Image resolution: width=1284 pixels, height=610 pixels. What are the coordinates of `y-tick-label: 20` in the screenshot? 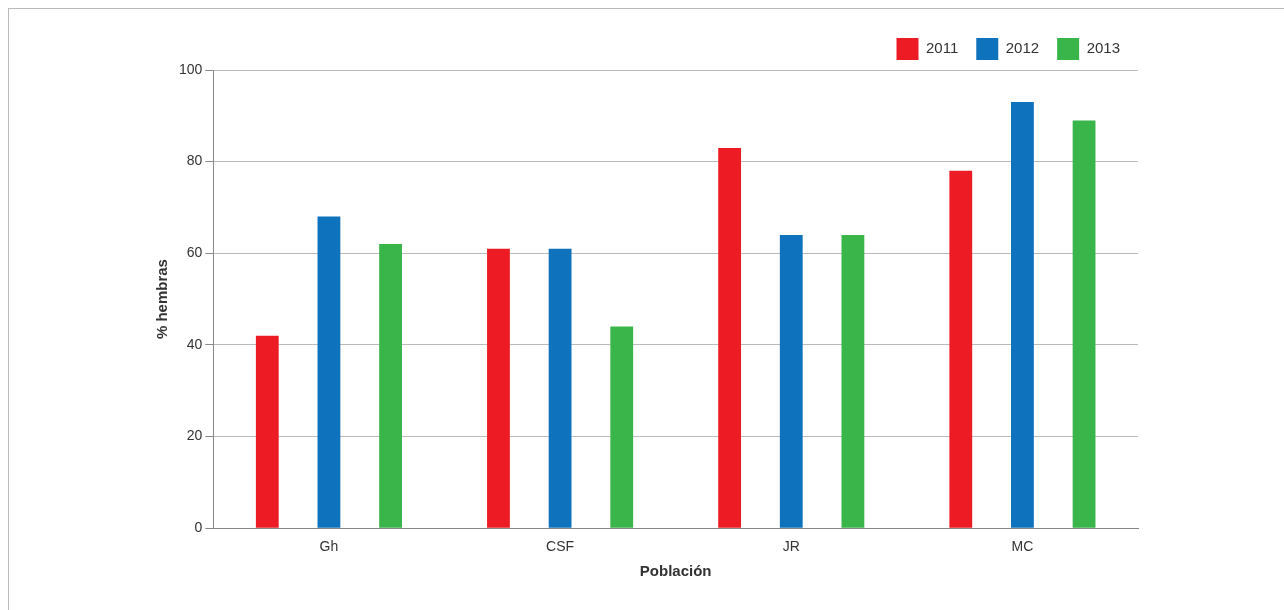 It's located at (194, 435).